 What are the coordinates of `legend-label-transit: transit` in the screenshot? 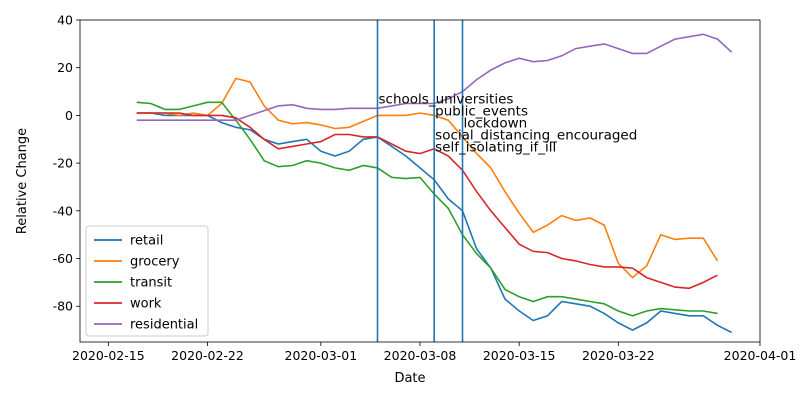 It's located at (151, 283).